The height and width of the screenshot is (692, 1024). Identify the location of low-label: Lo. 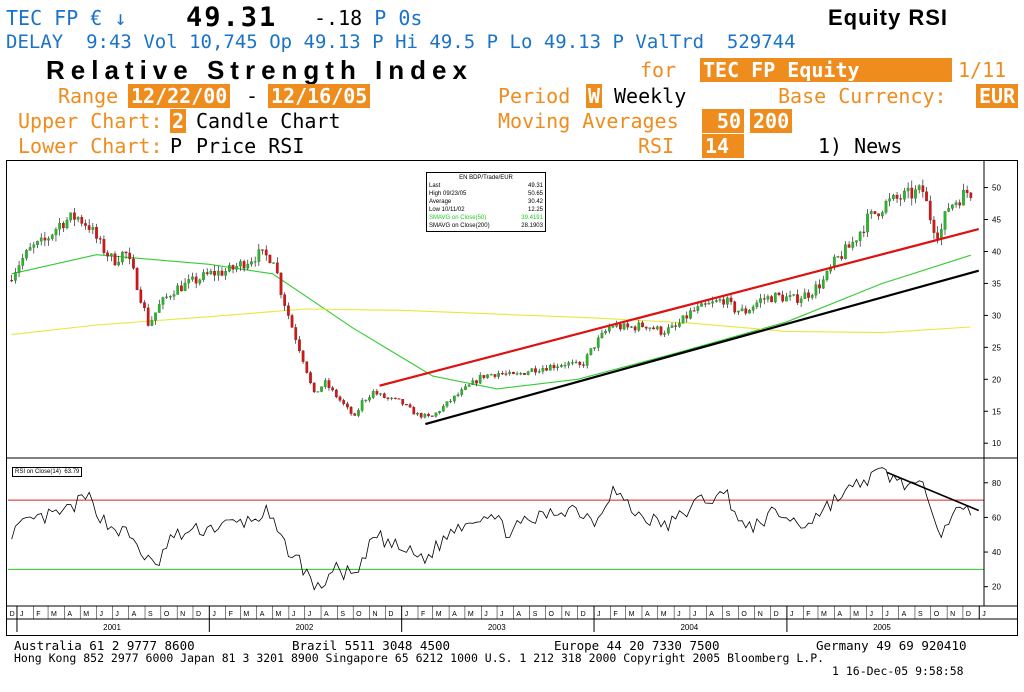
(521, 42).